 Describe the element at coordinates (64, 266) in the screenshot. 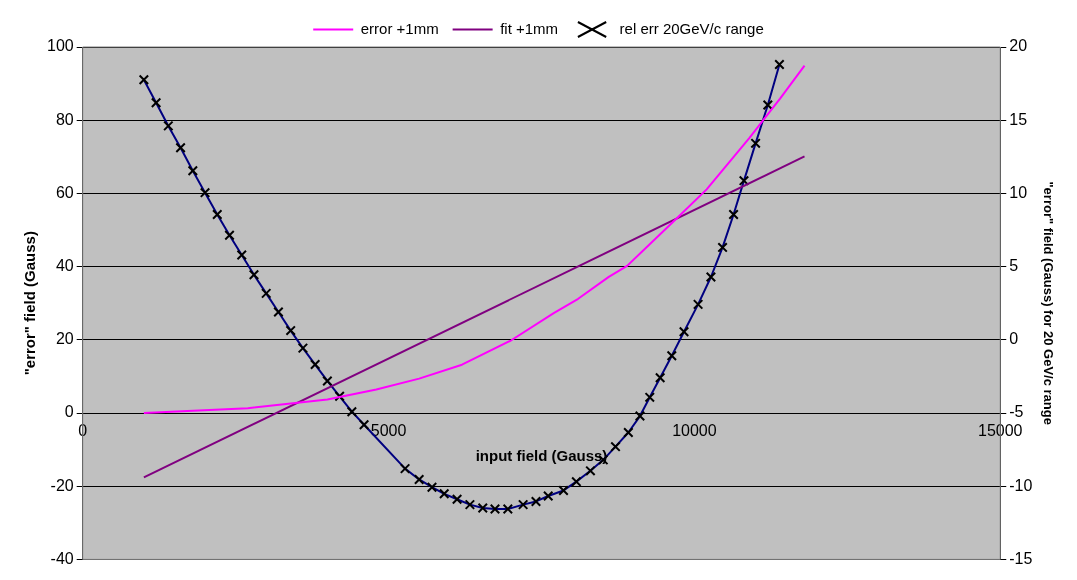

I see `y-tick-label: 40` at that location.